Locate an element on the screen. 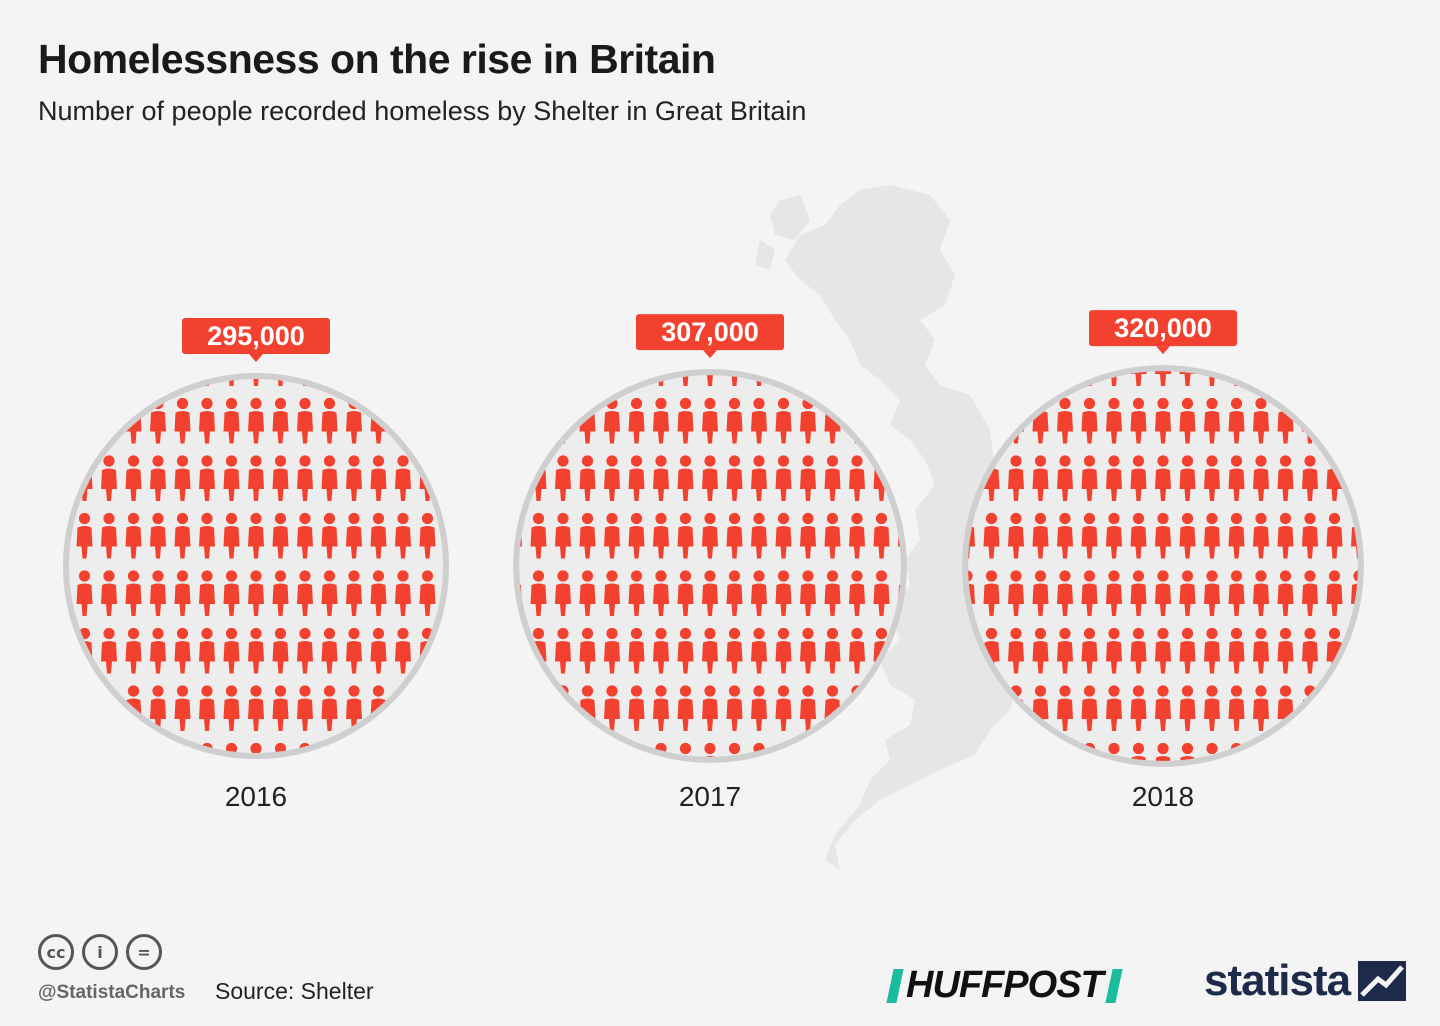 The image size is (1440, 1026). cc-icon: cc is located at coordinates (56, 952).